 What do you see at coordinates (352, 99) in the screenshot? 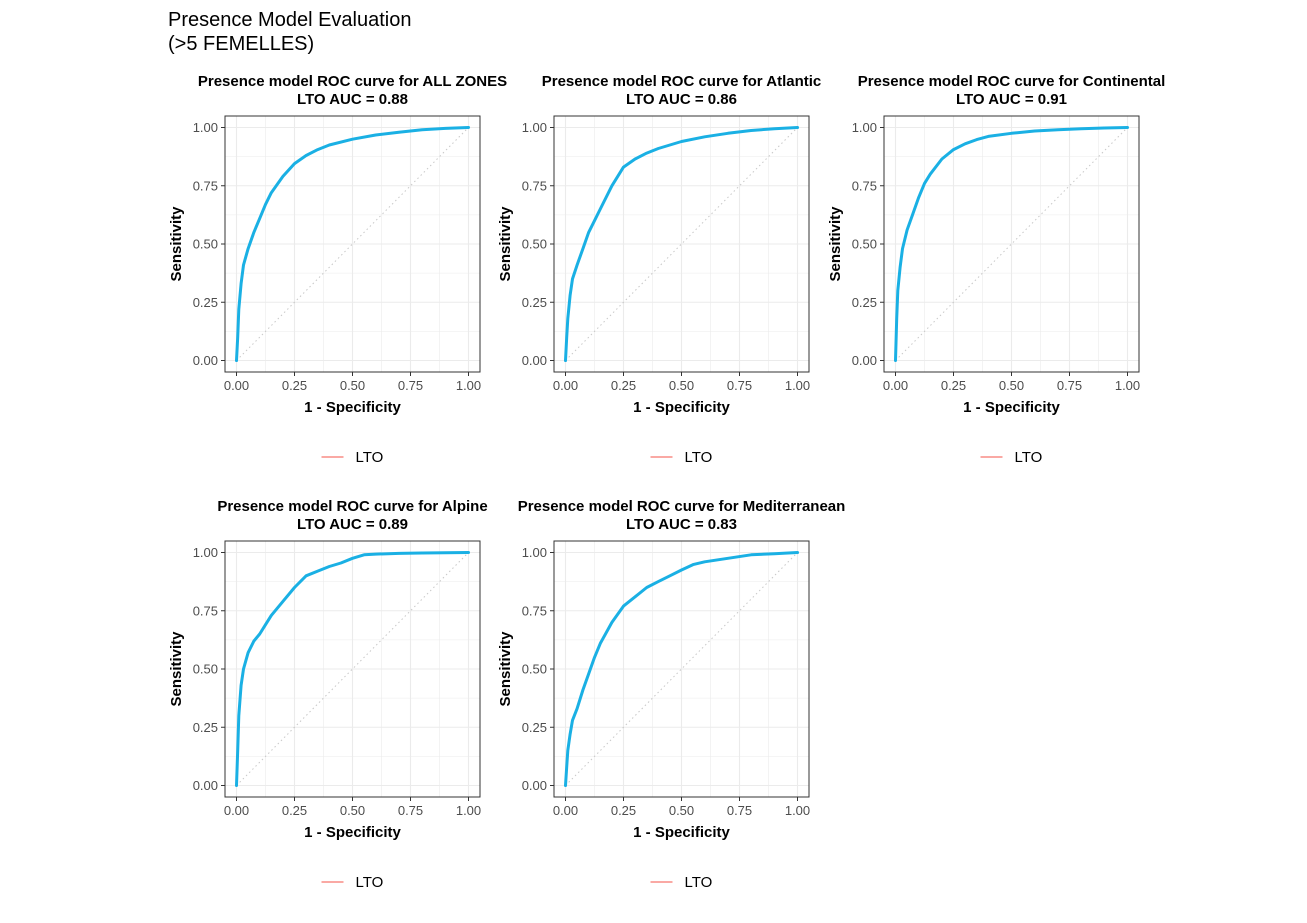
I see `panel-auc-subtitle: LTO AUC = 0.88` at bounding box center [352, 99].